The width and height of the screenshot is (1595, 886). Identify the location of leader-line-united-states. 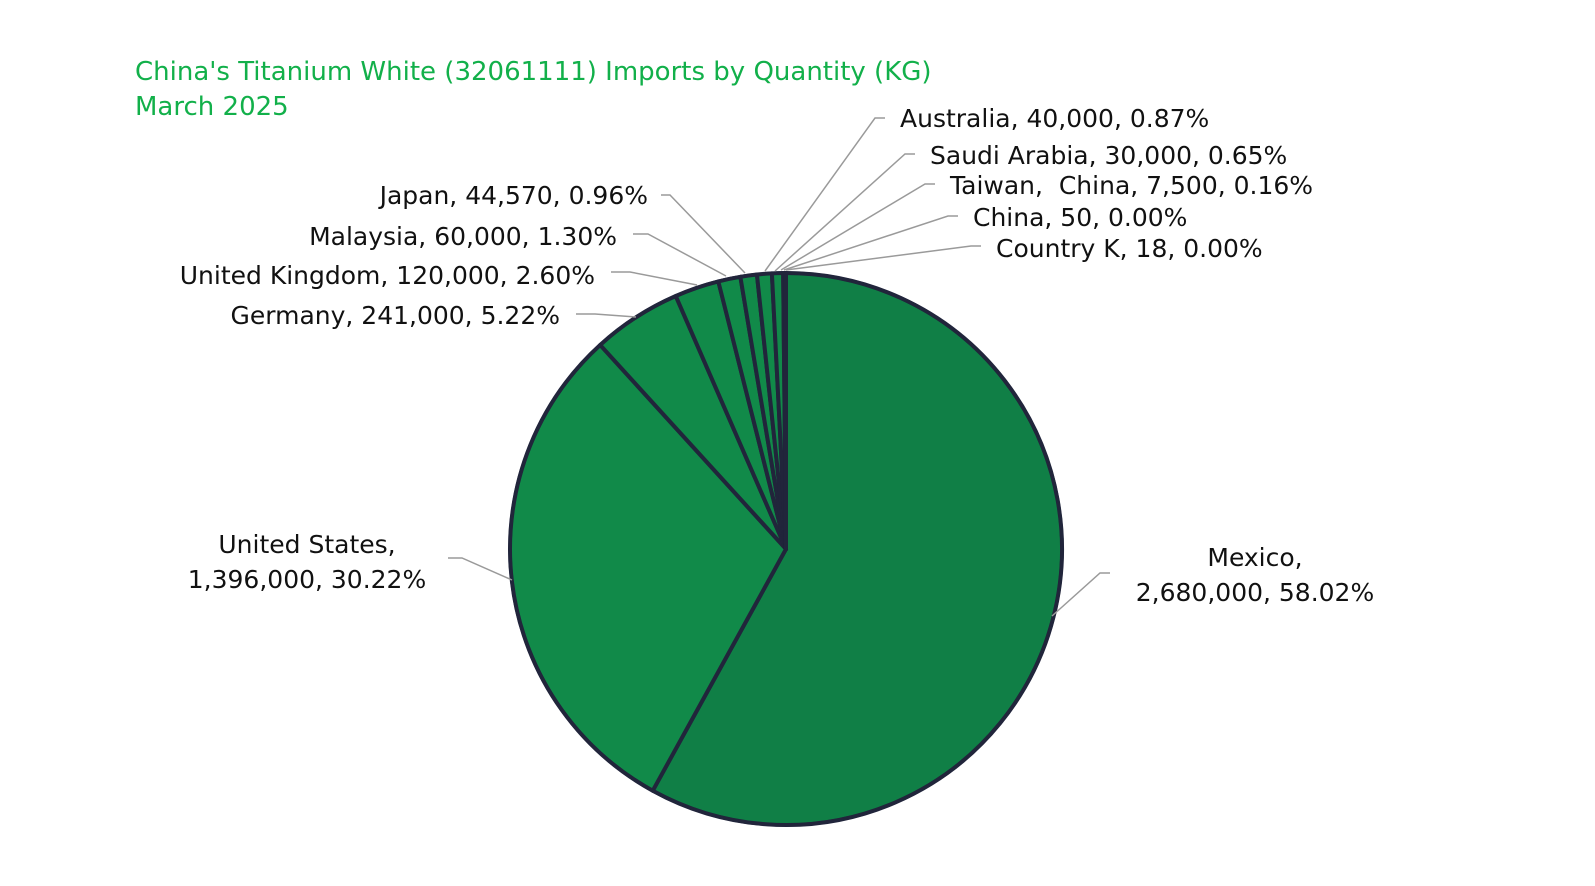
(480, 569).